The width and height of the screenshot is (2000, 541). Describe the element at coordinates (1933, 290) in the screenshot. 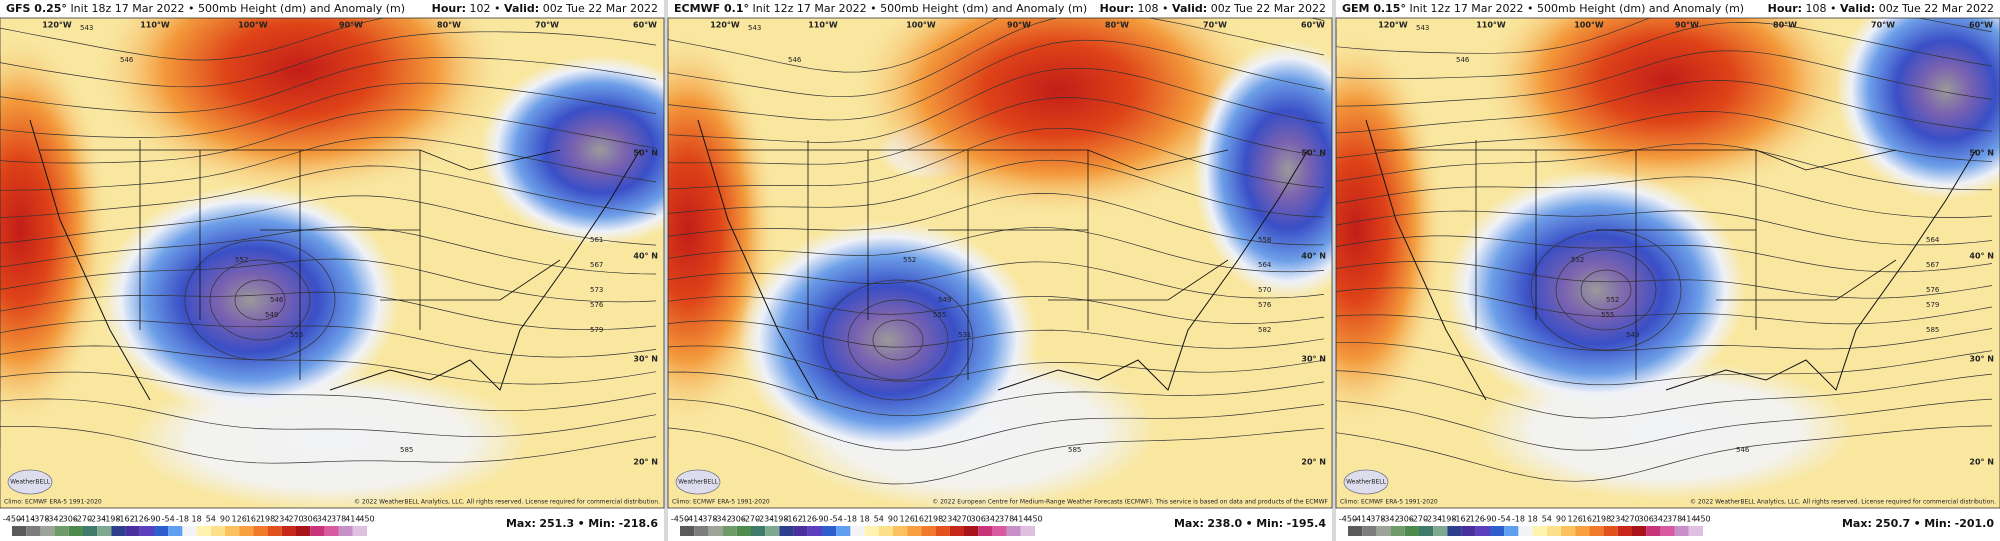

I see `contour-label: 576` at that location.